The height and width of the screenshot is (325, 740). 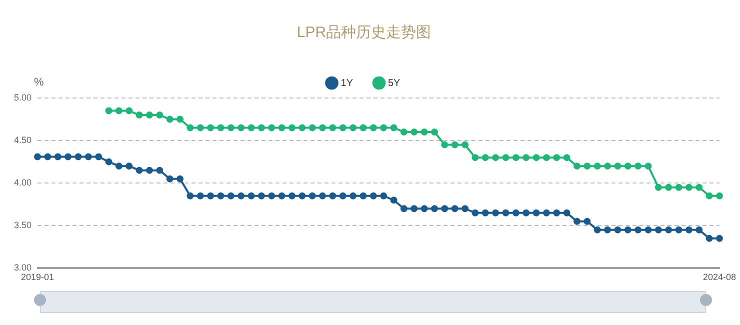 I want to click on legend-label: 1Y, so click(x=347, y=83).